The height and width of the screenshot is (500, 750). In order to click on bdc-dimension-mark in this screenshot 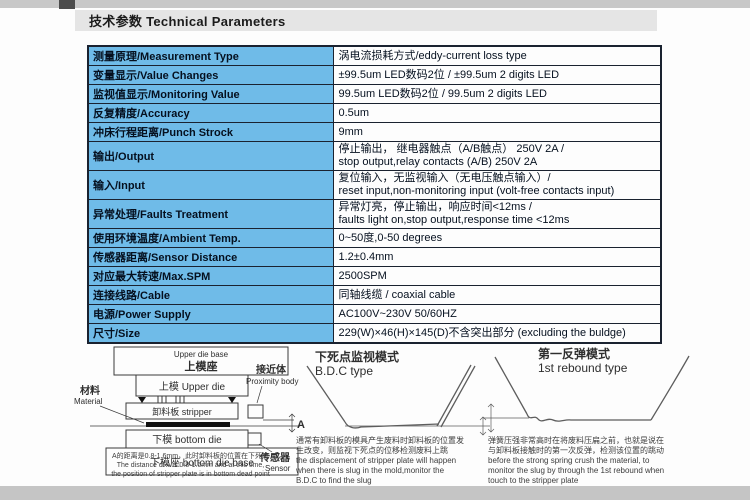, I will do `click(483, 426)`.